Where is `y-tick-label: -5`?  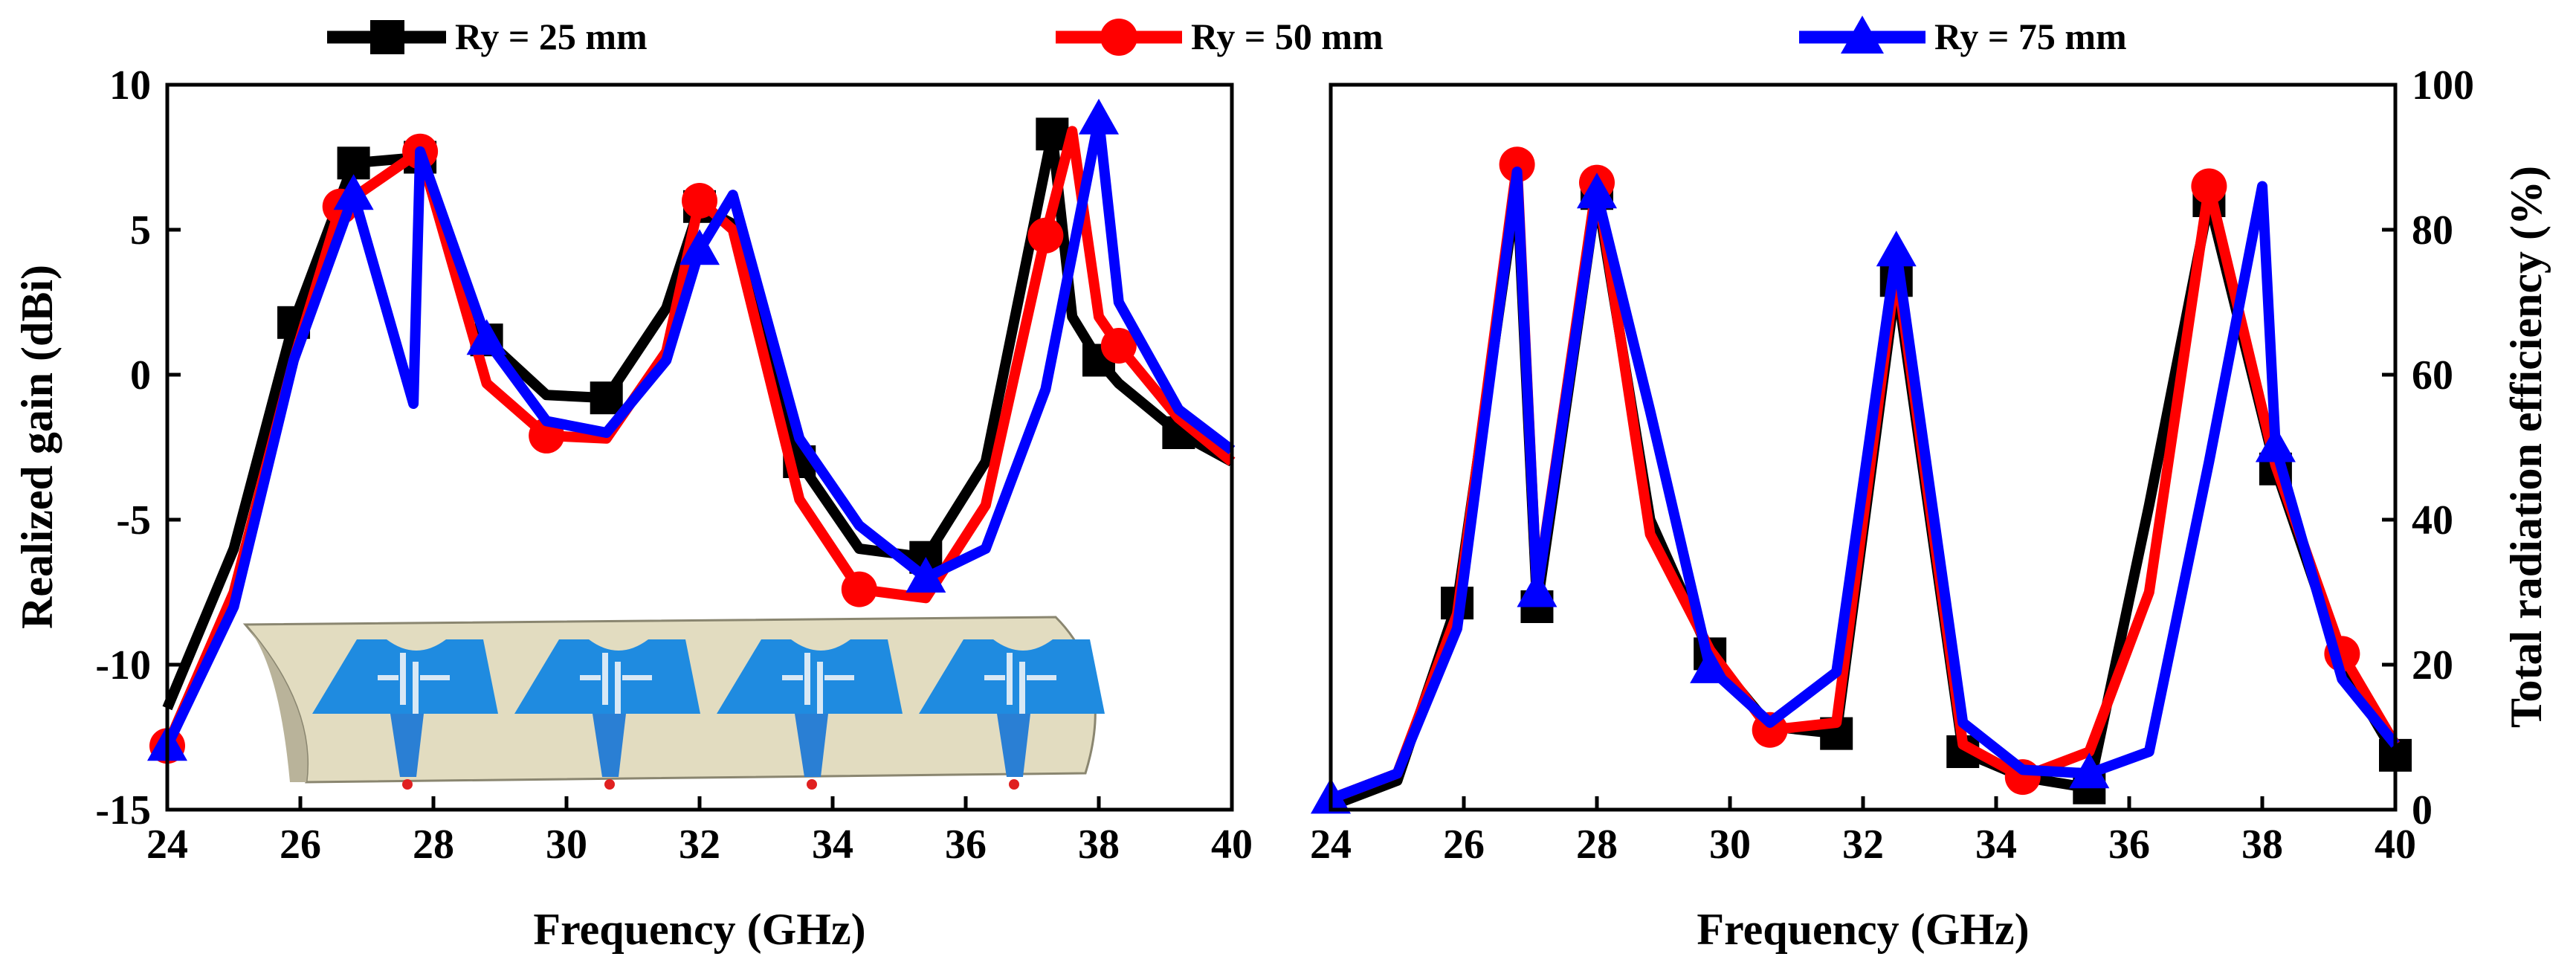 y-tick-label: -5 is located at coordinates (133, 520).